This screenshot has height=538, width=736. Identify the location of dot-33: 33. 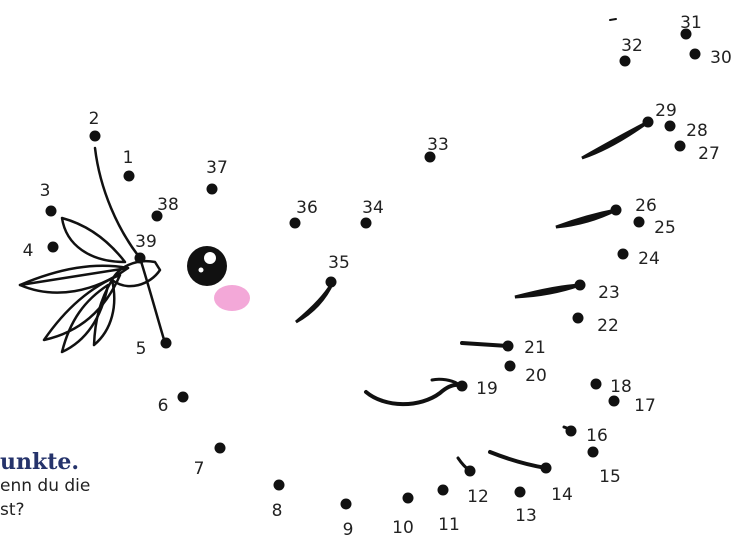
(436, 149).